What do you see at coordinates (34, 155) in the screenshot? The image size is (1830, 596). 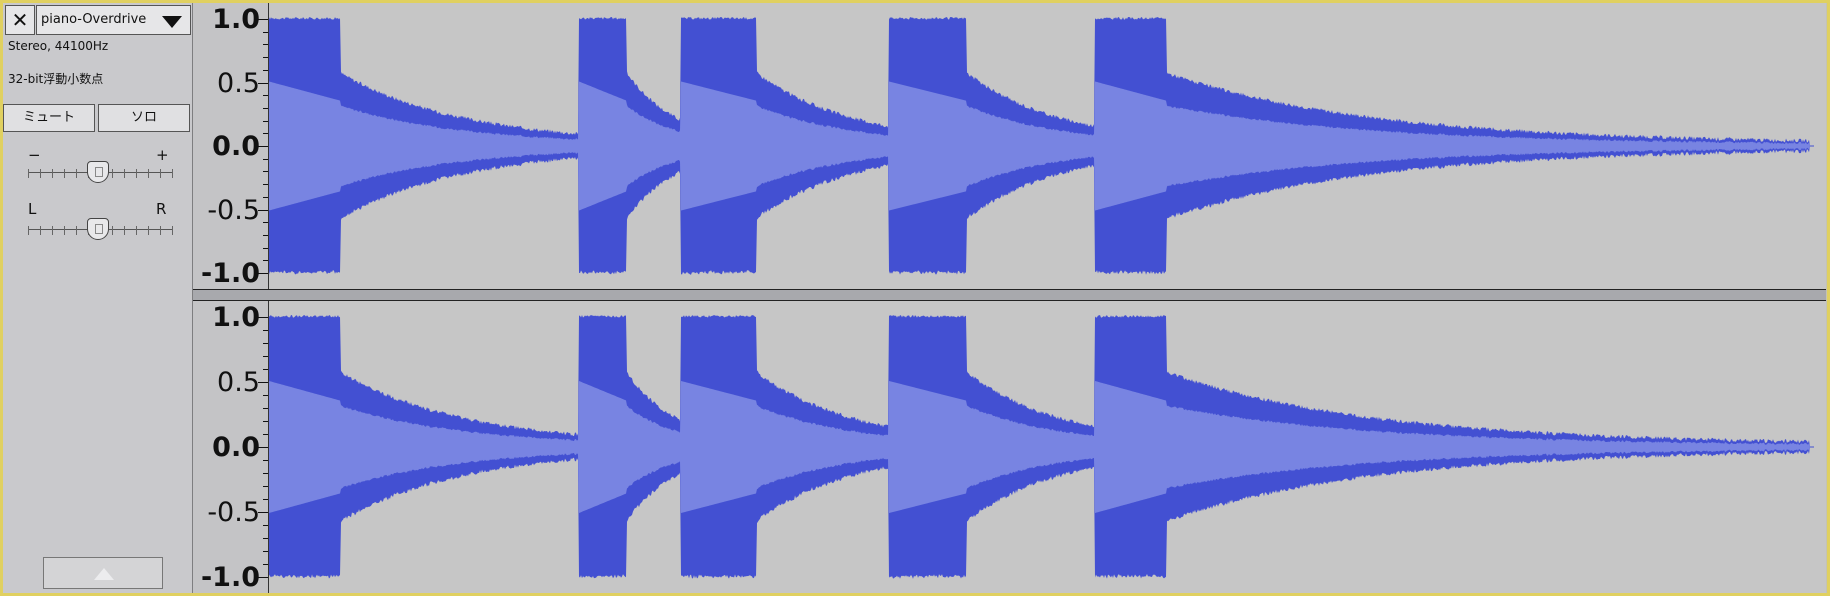 I see `gain-minus-label: −` at bounding box center [34, 155].